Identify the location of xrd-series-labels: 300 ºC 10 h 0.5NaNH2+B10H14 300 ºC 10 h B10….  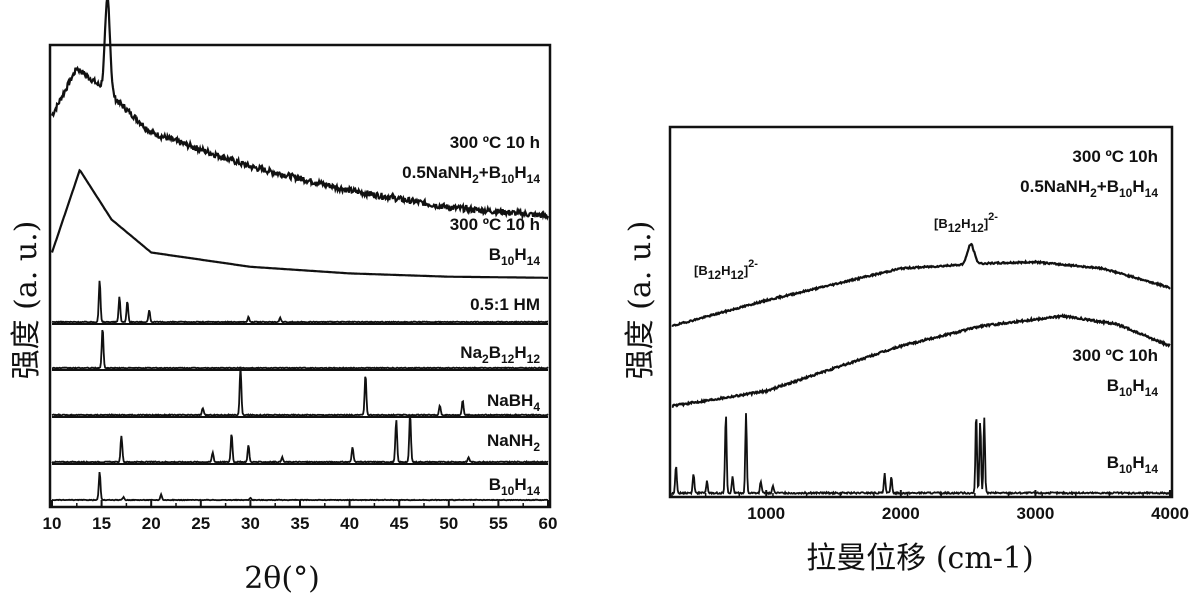
(471, 315).